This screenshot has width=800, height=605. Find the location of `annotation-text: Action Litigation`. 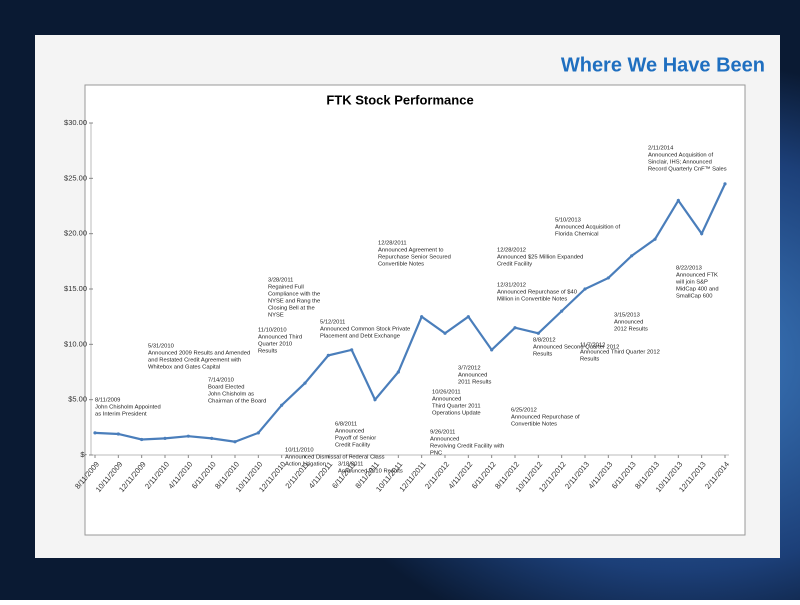

annotation-text: Action Litigation is located at coordinates (305, 465).